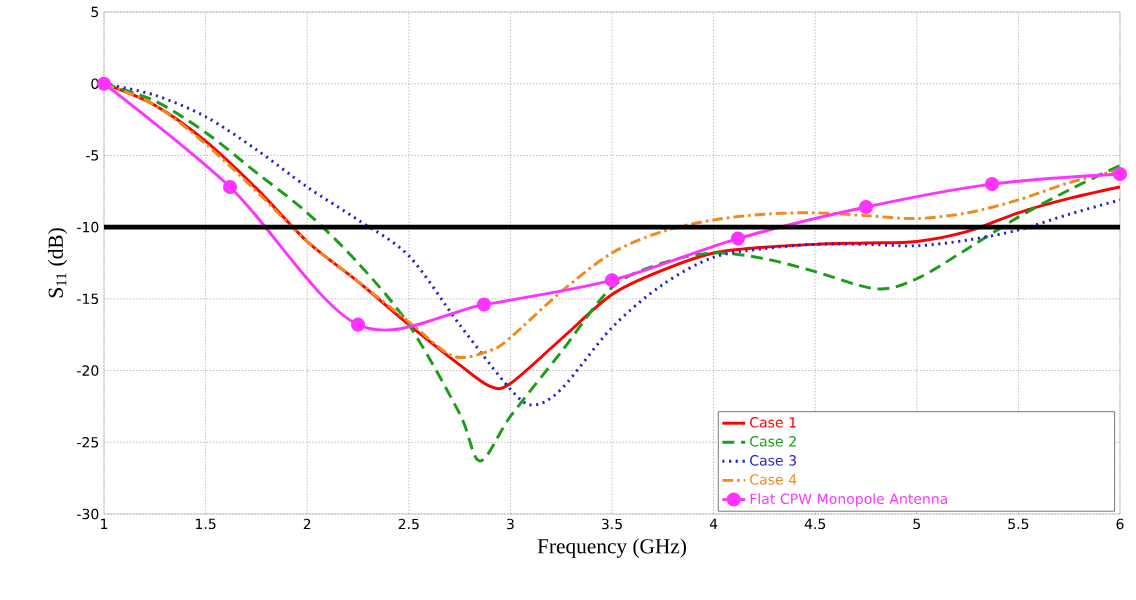  What do you see at coordinates (611, 548) in the screenshot?
I see `x-axis-title: Frequency (GHz)` at bounding box center [611, 548].